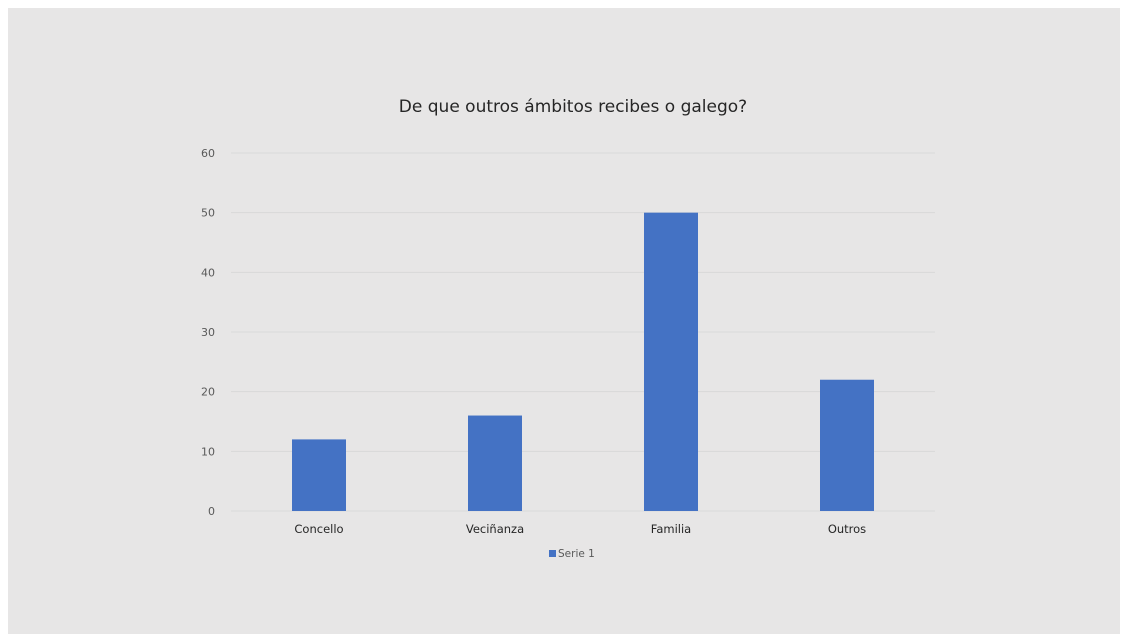 The height and width of the screenshot is (639, 1127). Describe the element at coordinates (208, 213) in the screenshot. I see `y-tick-label: 50` at that location.